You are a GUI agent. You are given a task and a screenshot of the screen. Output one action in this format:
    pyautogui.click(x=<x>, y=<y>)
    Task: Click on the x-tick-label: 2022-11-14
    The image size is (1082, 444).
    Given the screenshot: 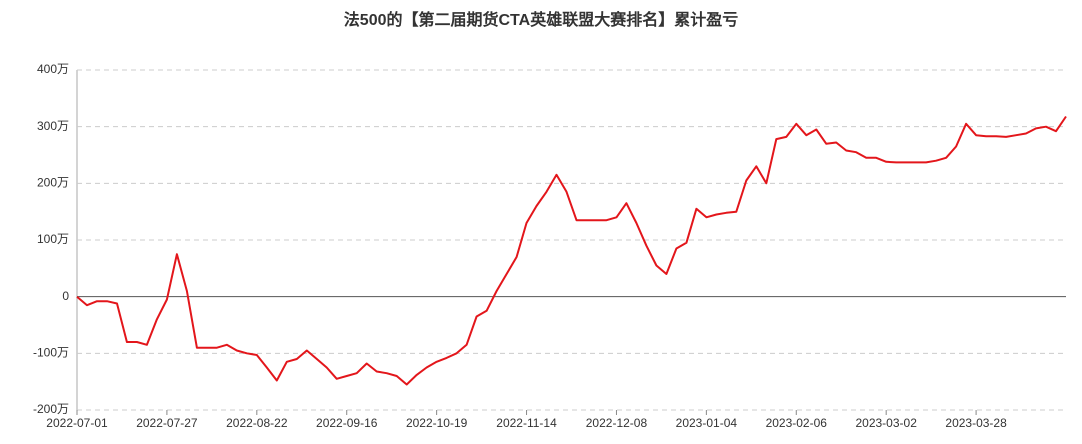 What is the action you would take?
    pyautogui.click(x=526, y=423)
    